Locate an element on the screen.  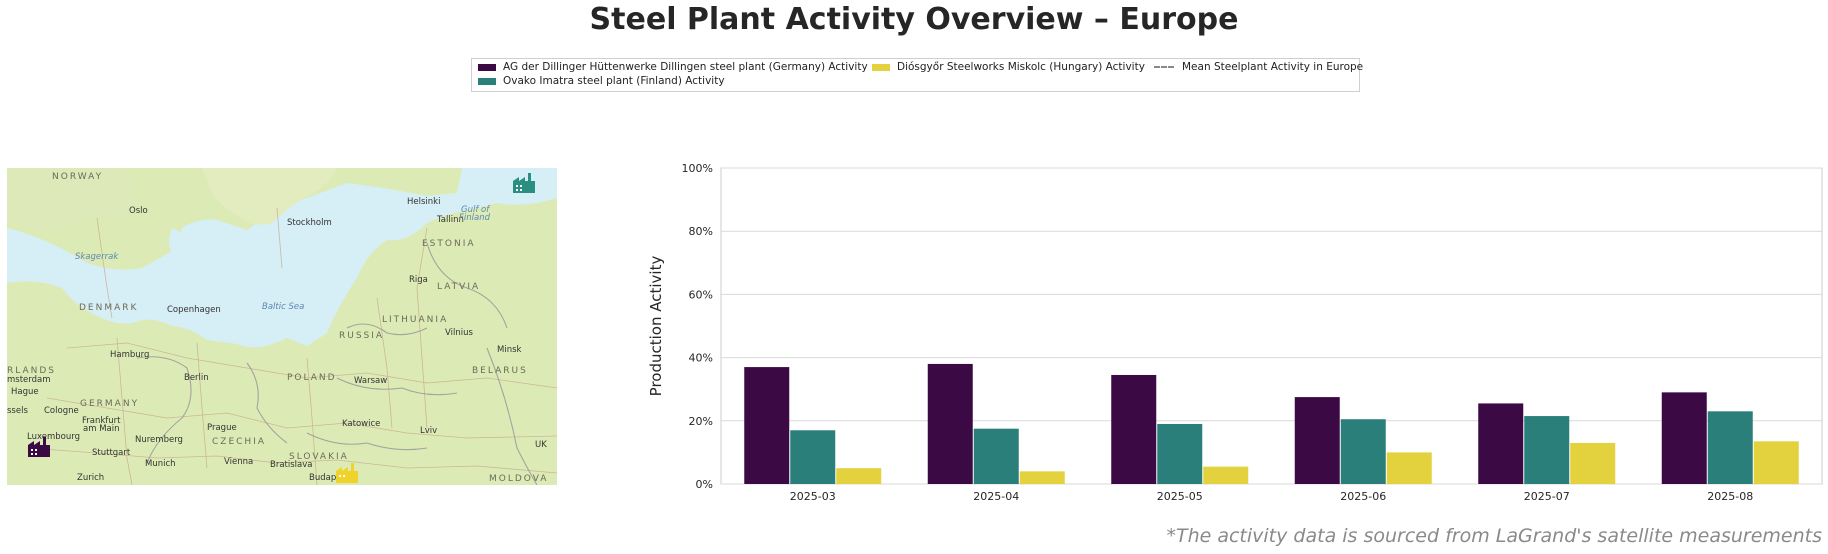
map-label-ukr: UK is located at coordinates (541, 445).